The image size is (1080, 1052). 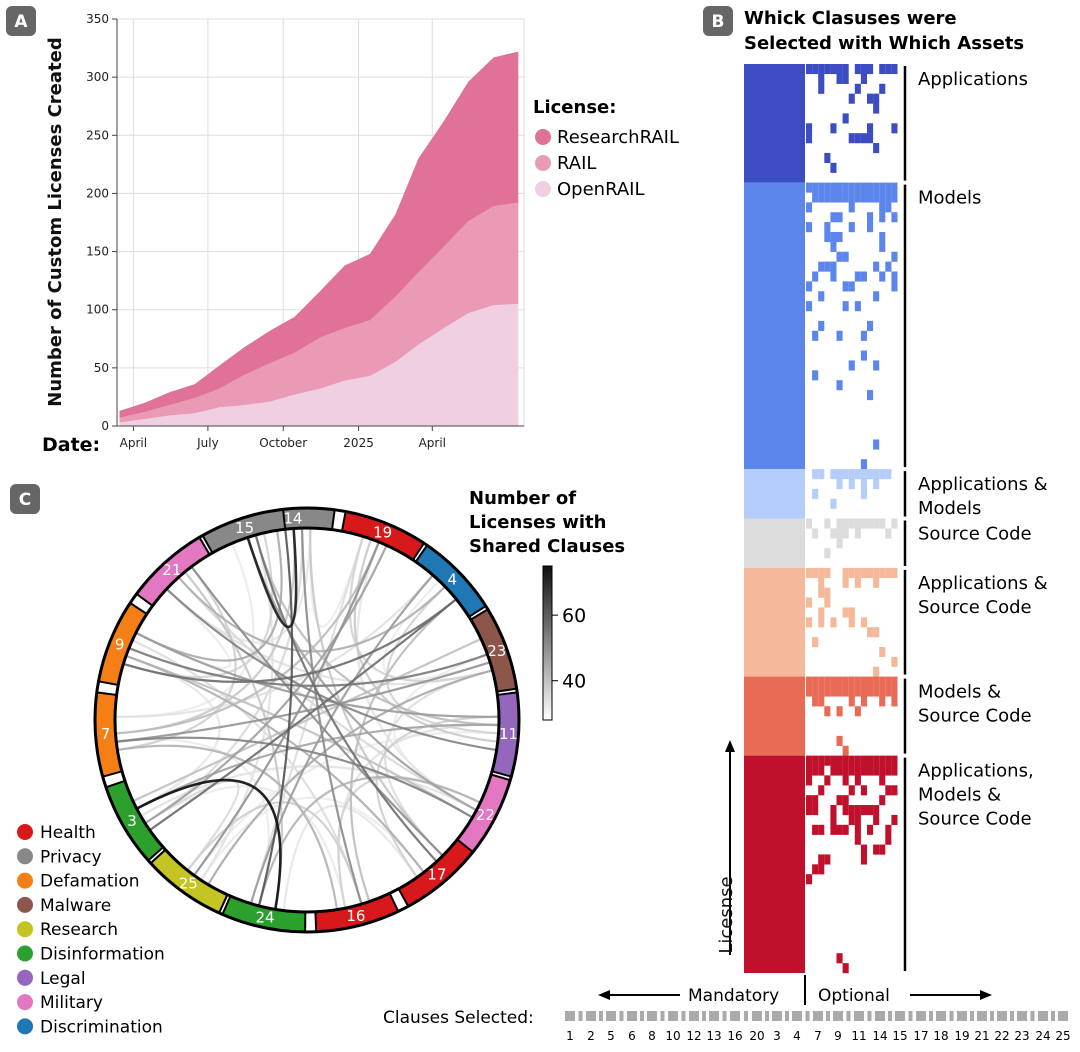 I want to click on colorbar-title-line3: Shared Clauses, so click(x=547, y=546).